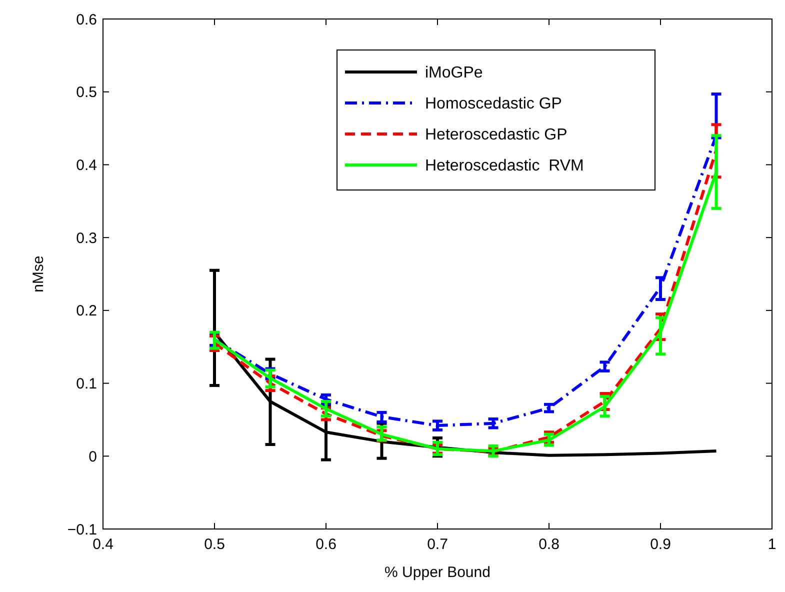 Image resolution: width=785 pixels, height=592 pixels. Describe the element at coordinates (86, 238) in the screenshot. I see `y-tick-label: 0.3` at that location.